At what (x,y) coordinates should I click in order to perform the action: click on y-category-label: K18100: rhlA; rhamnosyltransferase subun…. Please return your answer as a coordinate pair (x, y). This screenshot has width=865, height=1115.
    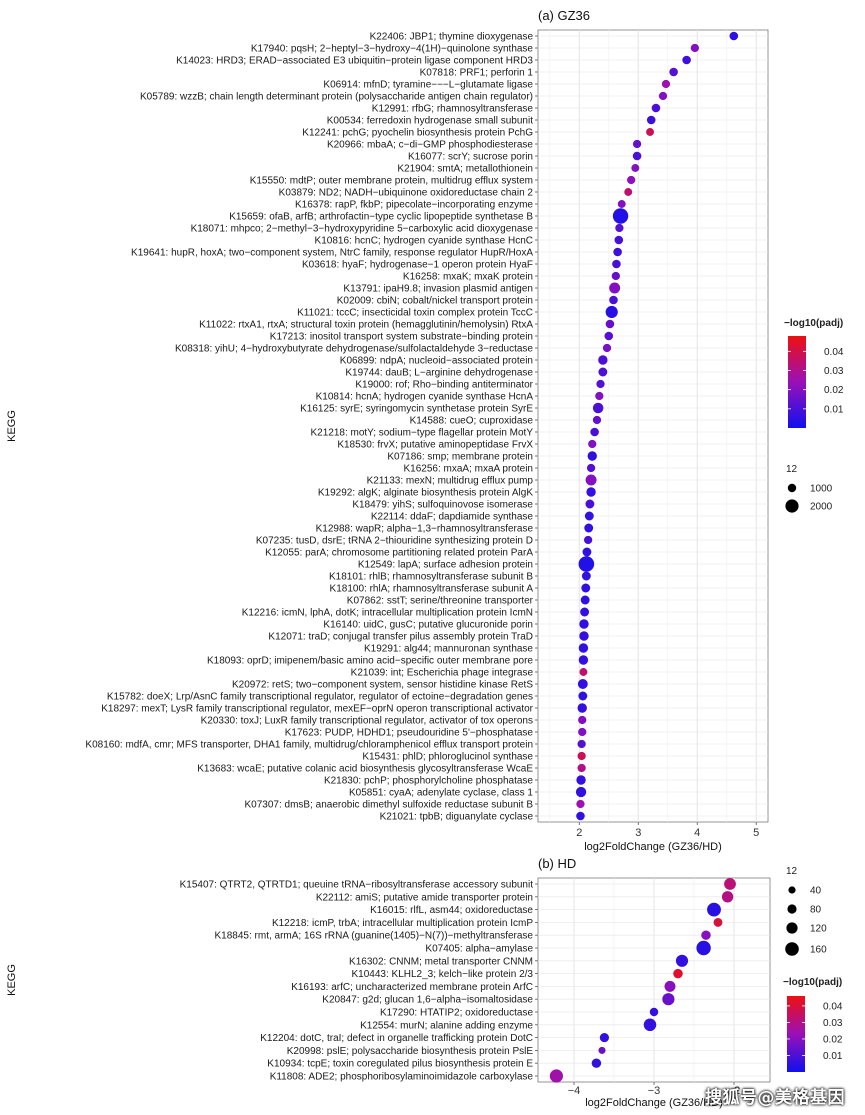
    Looking at the image, I should click on (432, 589).